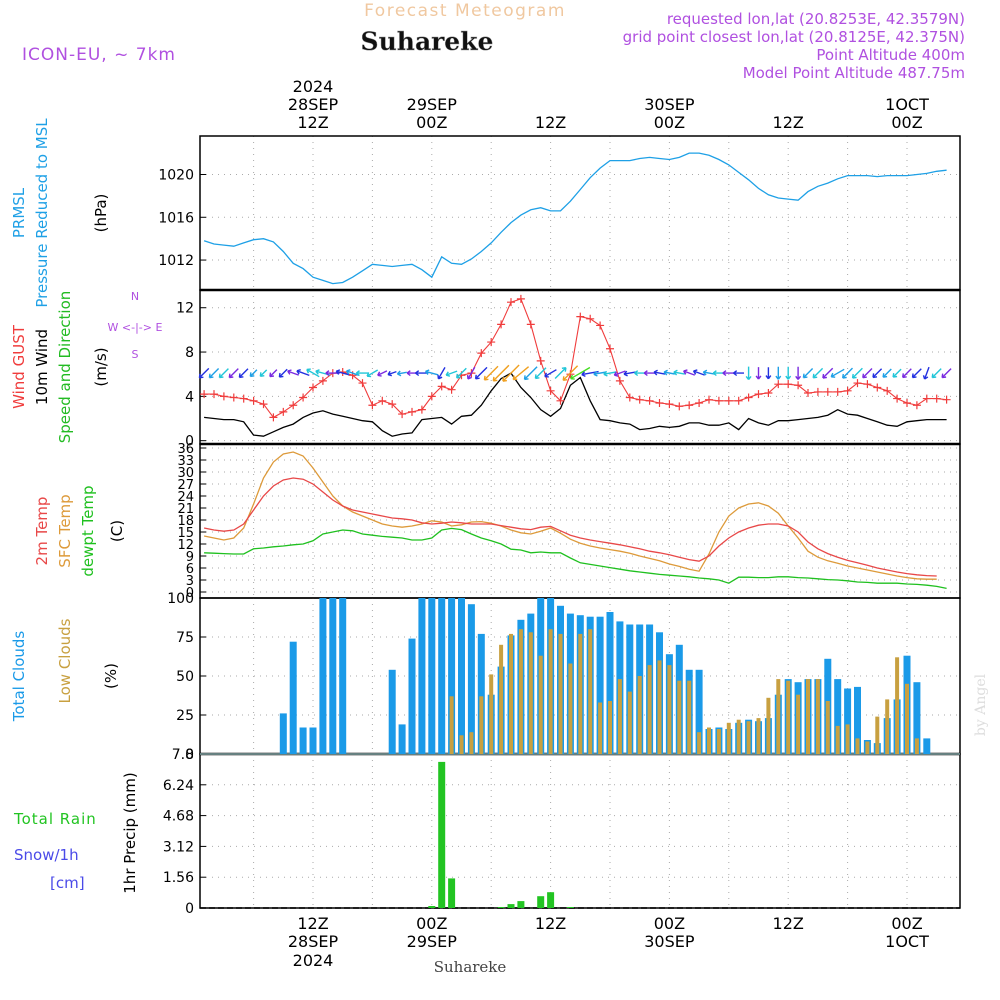 The height and width of the screenshot is (1000, 1000). Describe the element at coordinates (669, 104) in the screenshot. I see `top-day-label: 30SEP` at that location.